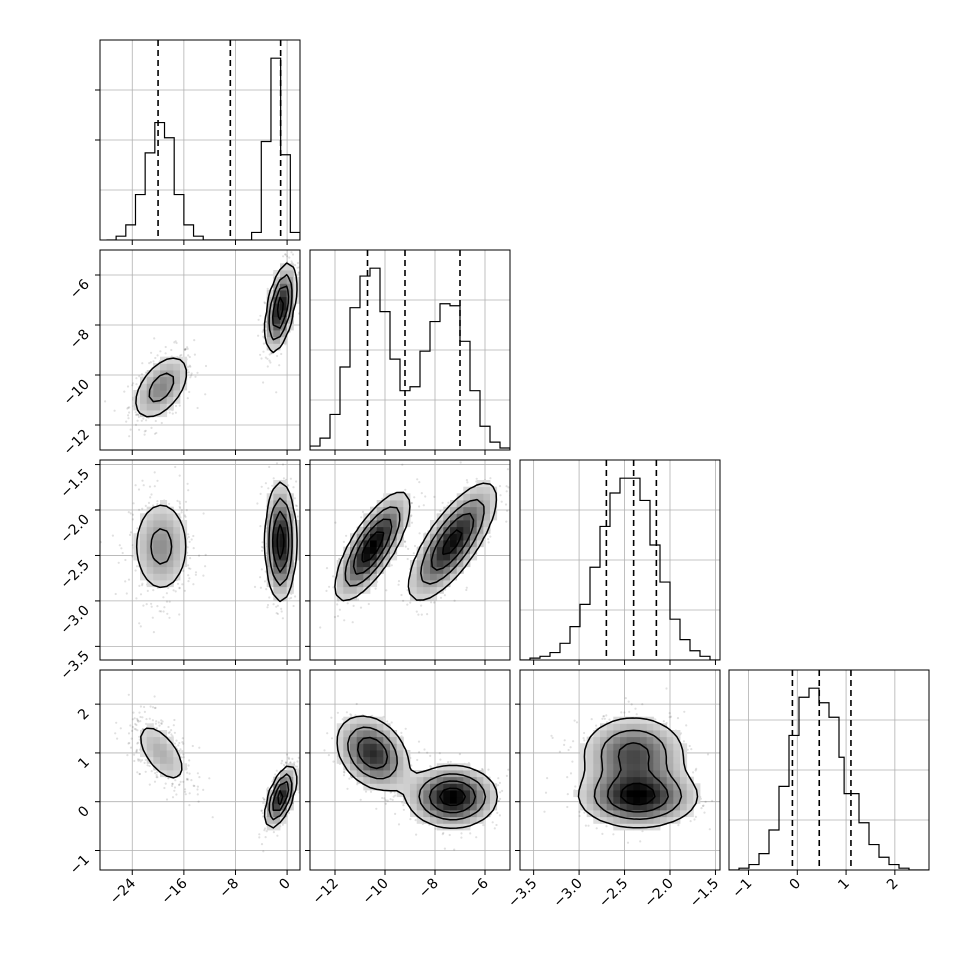 This screenshot has width=970, height=970. Describe the element at coordinates (620, 560) in the screenshot. I see `panel-2-2-plot-area` at that location.